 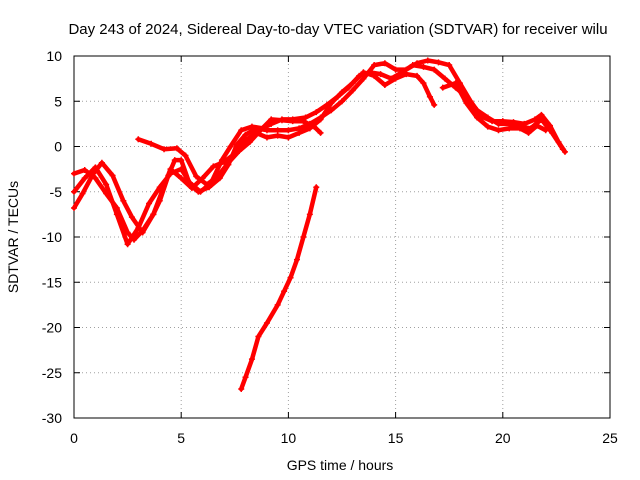 What do you see at coordinates (181, 438) in the screenshot?
I see `x-tick-label: 5` at bounding box center [181, 438].